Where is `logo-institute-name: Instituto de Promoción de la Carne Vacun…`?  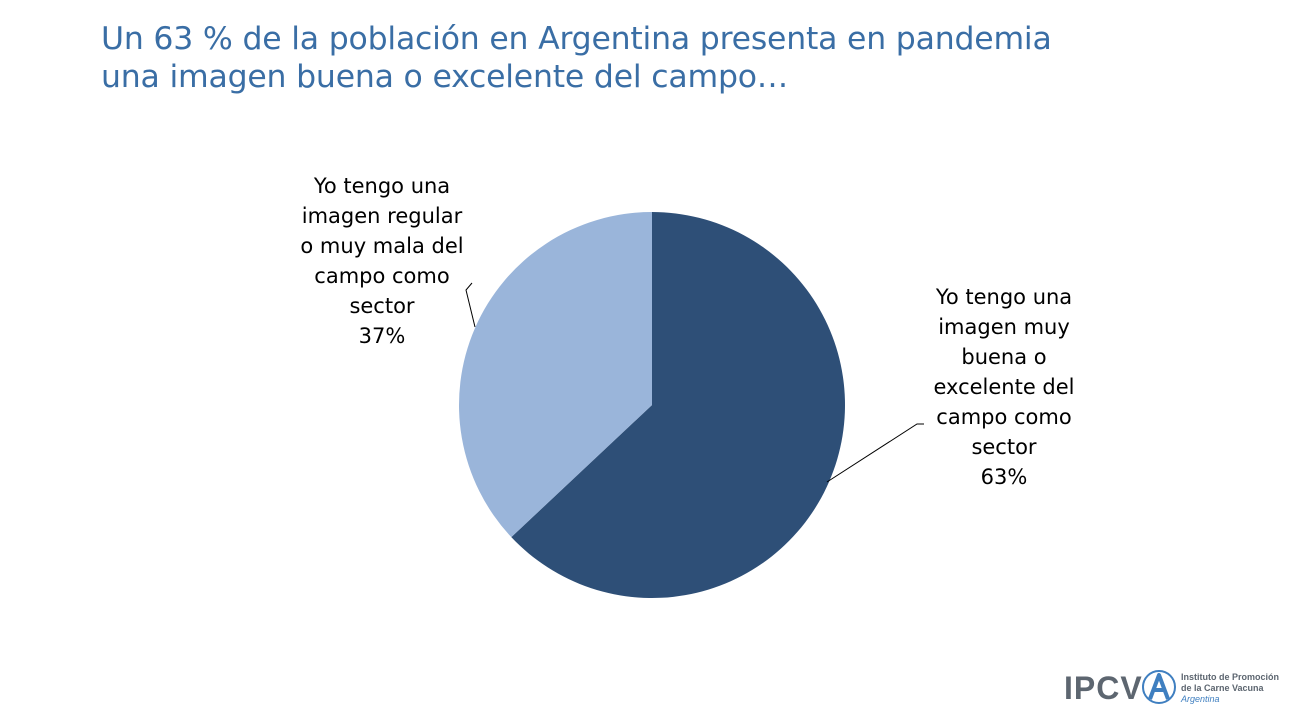
logo-institute-name: Instituto de Promoción de la Carne Vacun… is located at coordinates (1230, 688).